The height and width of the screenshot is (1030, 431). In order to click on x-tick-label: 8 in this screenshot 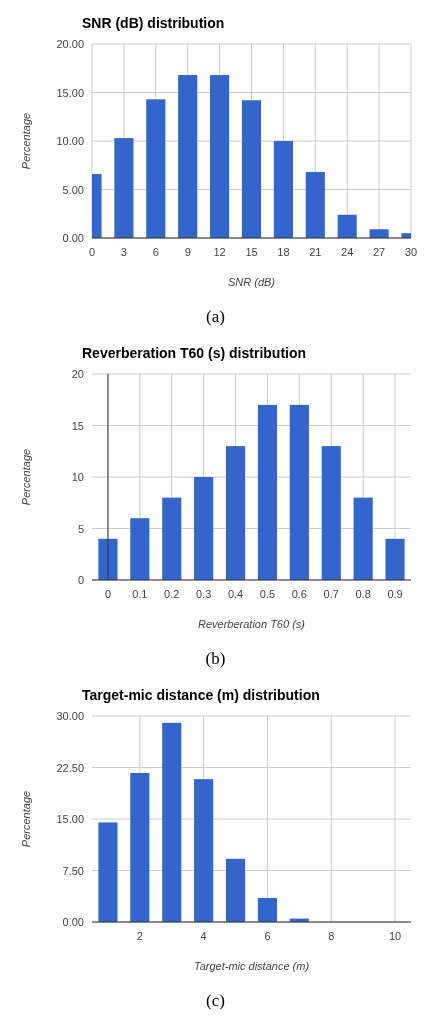, I will do `click(331, 936)`.